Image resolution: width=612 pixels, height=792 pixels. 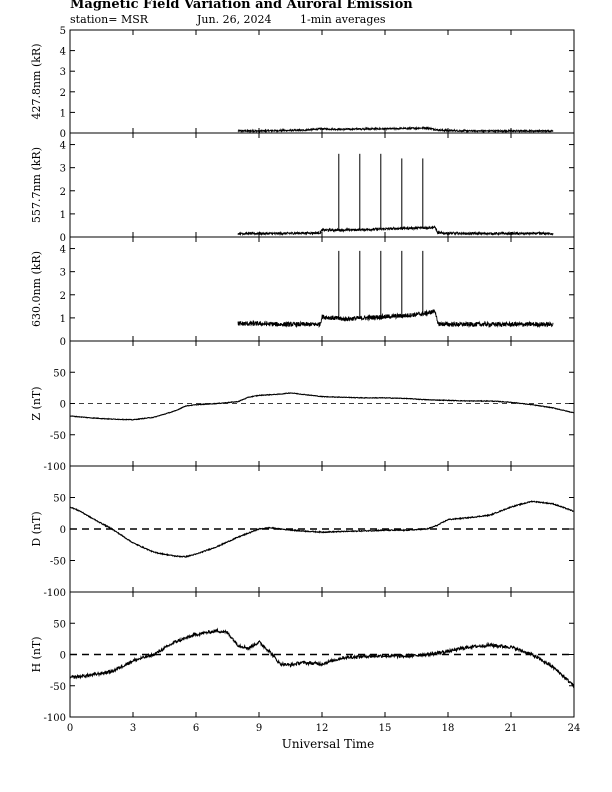 I want to click on y-axis-label: 557.7nm (kR), so click(x=36, y=185).